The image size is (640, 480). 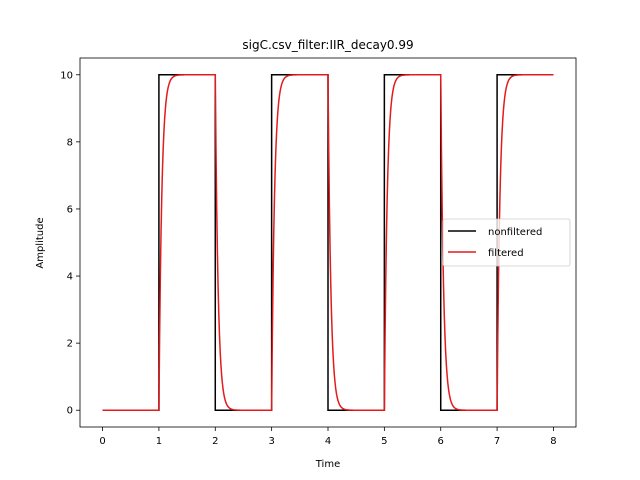 I want to click on x-tick-label: 4, so click(x=328, y=441).